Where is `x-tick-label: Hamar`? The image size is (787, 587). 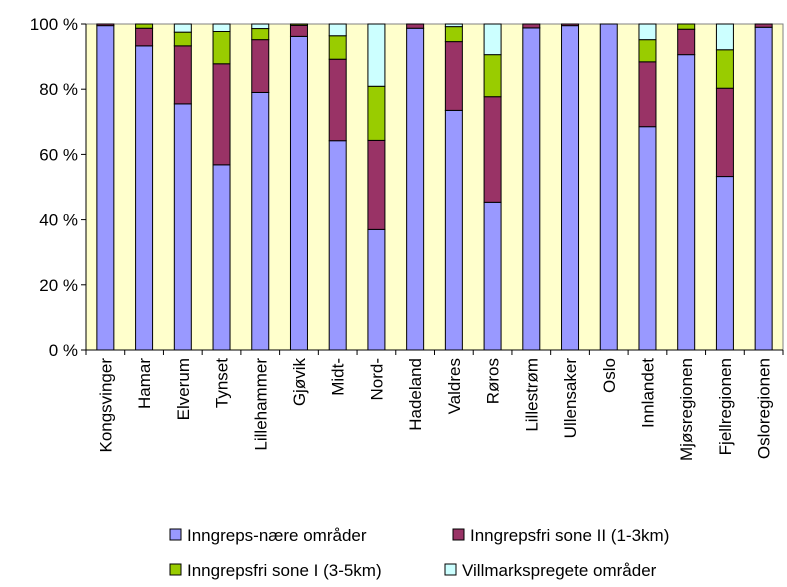 x-tick-label: Hamar is located at coordinates (144, 383).